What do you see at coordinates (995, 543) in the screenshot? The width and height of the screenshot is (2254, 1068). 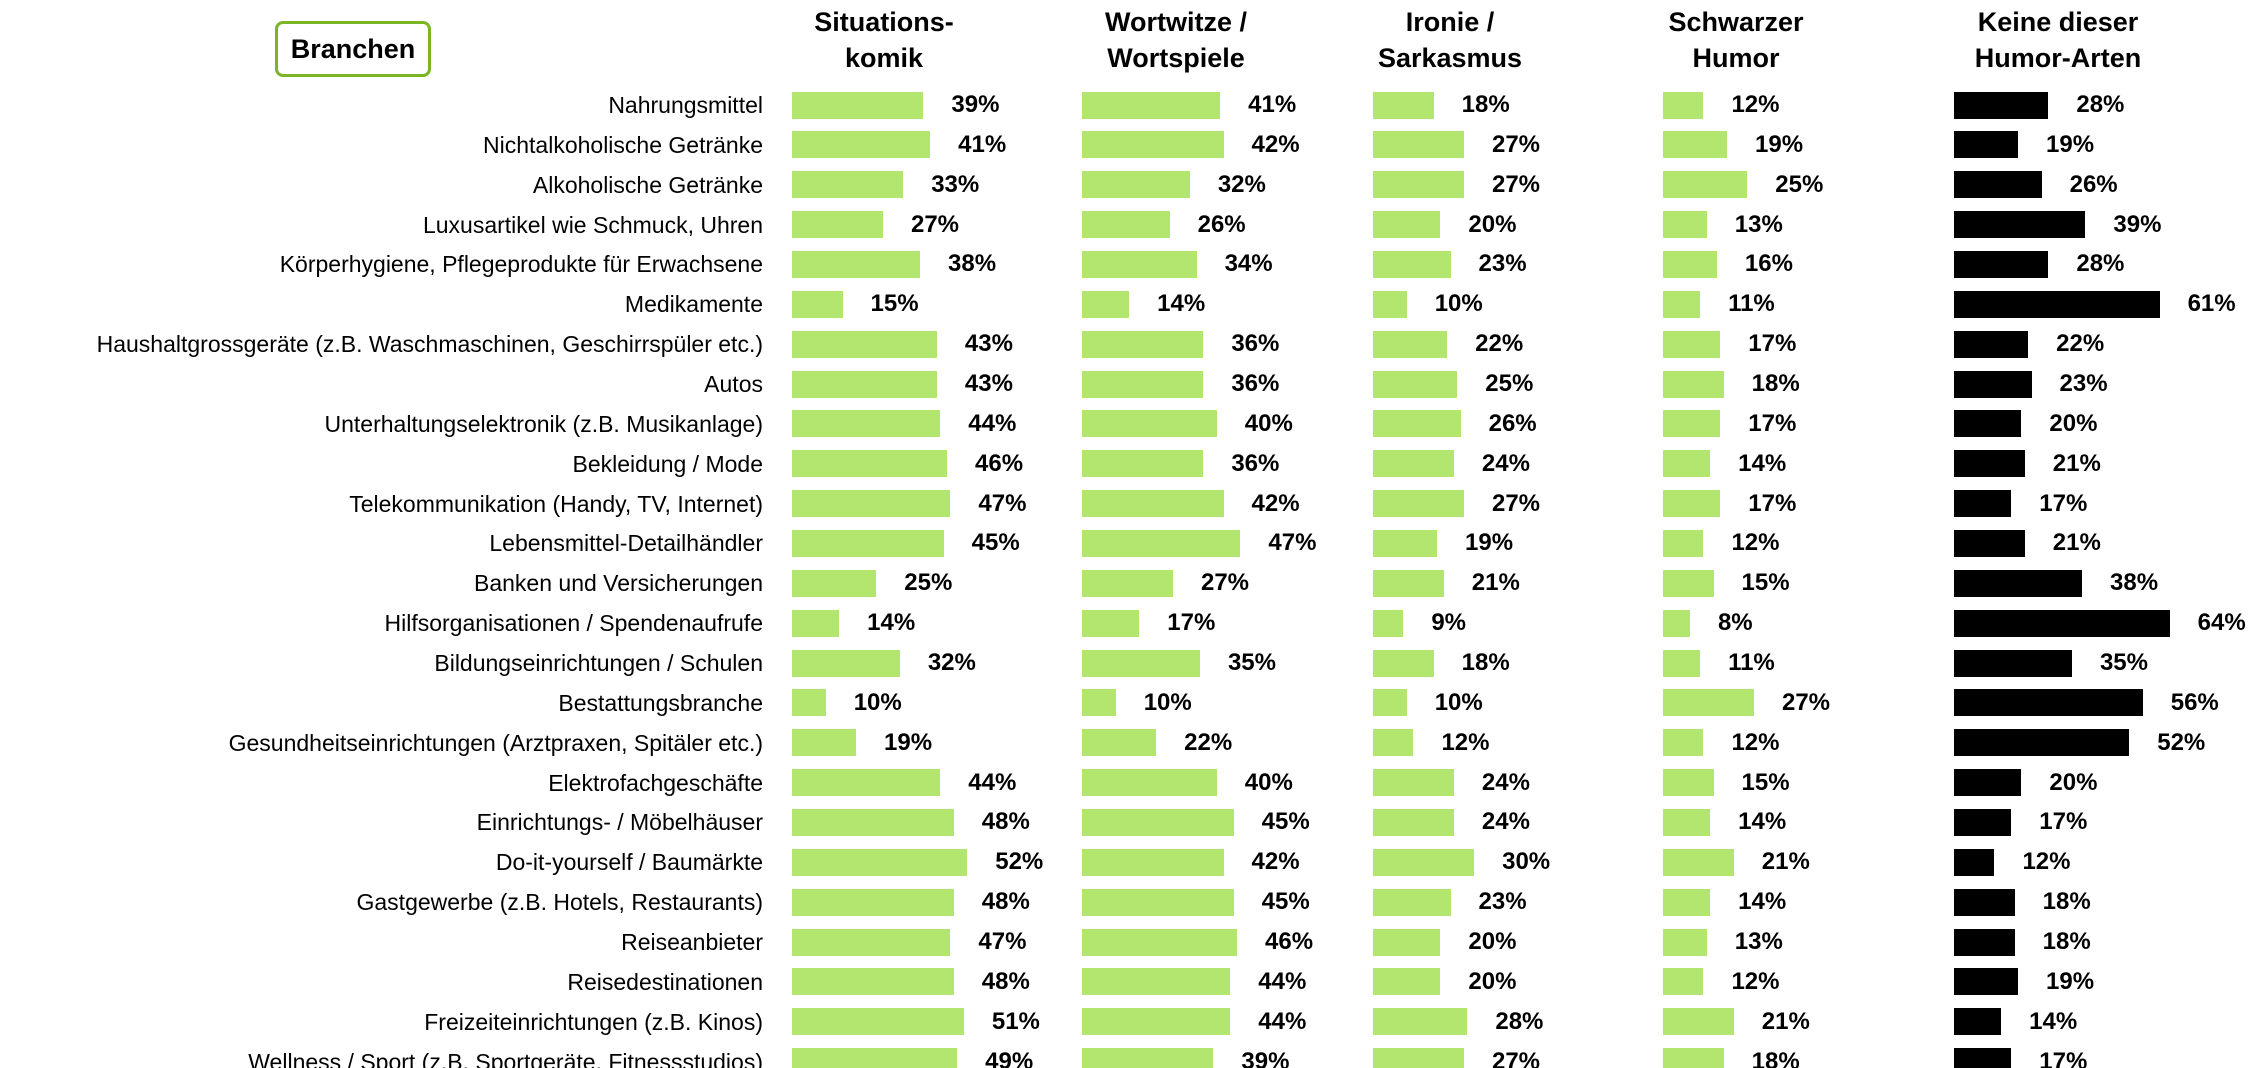 I see `value-label: 45%` at bounding box center [995, 543].